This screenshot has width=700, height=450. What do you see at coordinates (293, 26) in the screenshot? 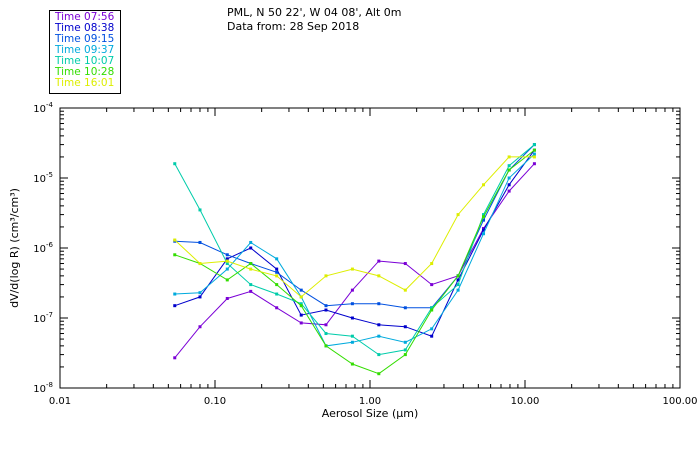
I see `date-line: Data from: 28 Sep 2018` at bounding box center [293, 26].